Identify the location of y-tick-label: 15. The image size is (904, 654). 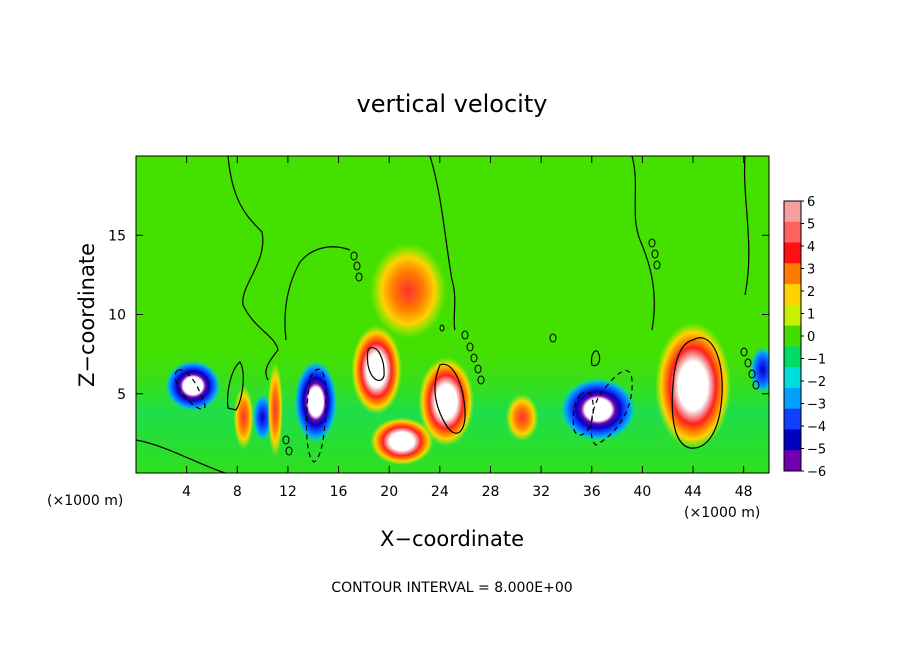
(117, 236).